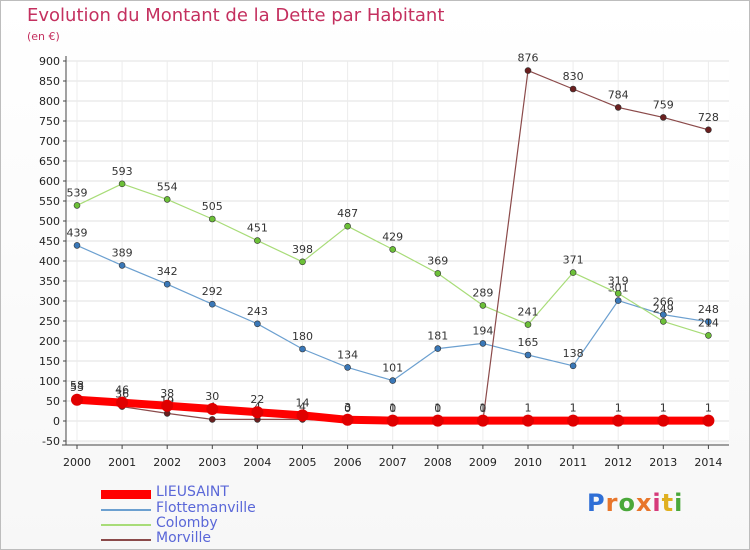 Image resolution: width=750 pixels, height=550 pixels. Describe the element at coordinates (122, 171) in the screenshot. I see `data-label-colomby: 593` at that location.